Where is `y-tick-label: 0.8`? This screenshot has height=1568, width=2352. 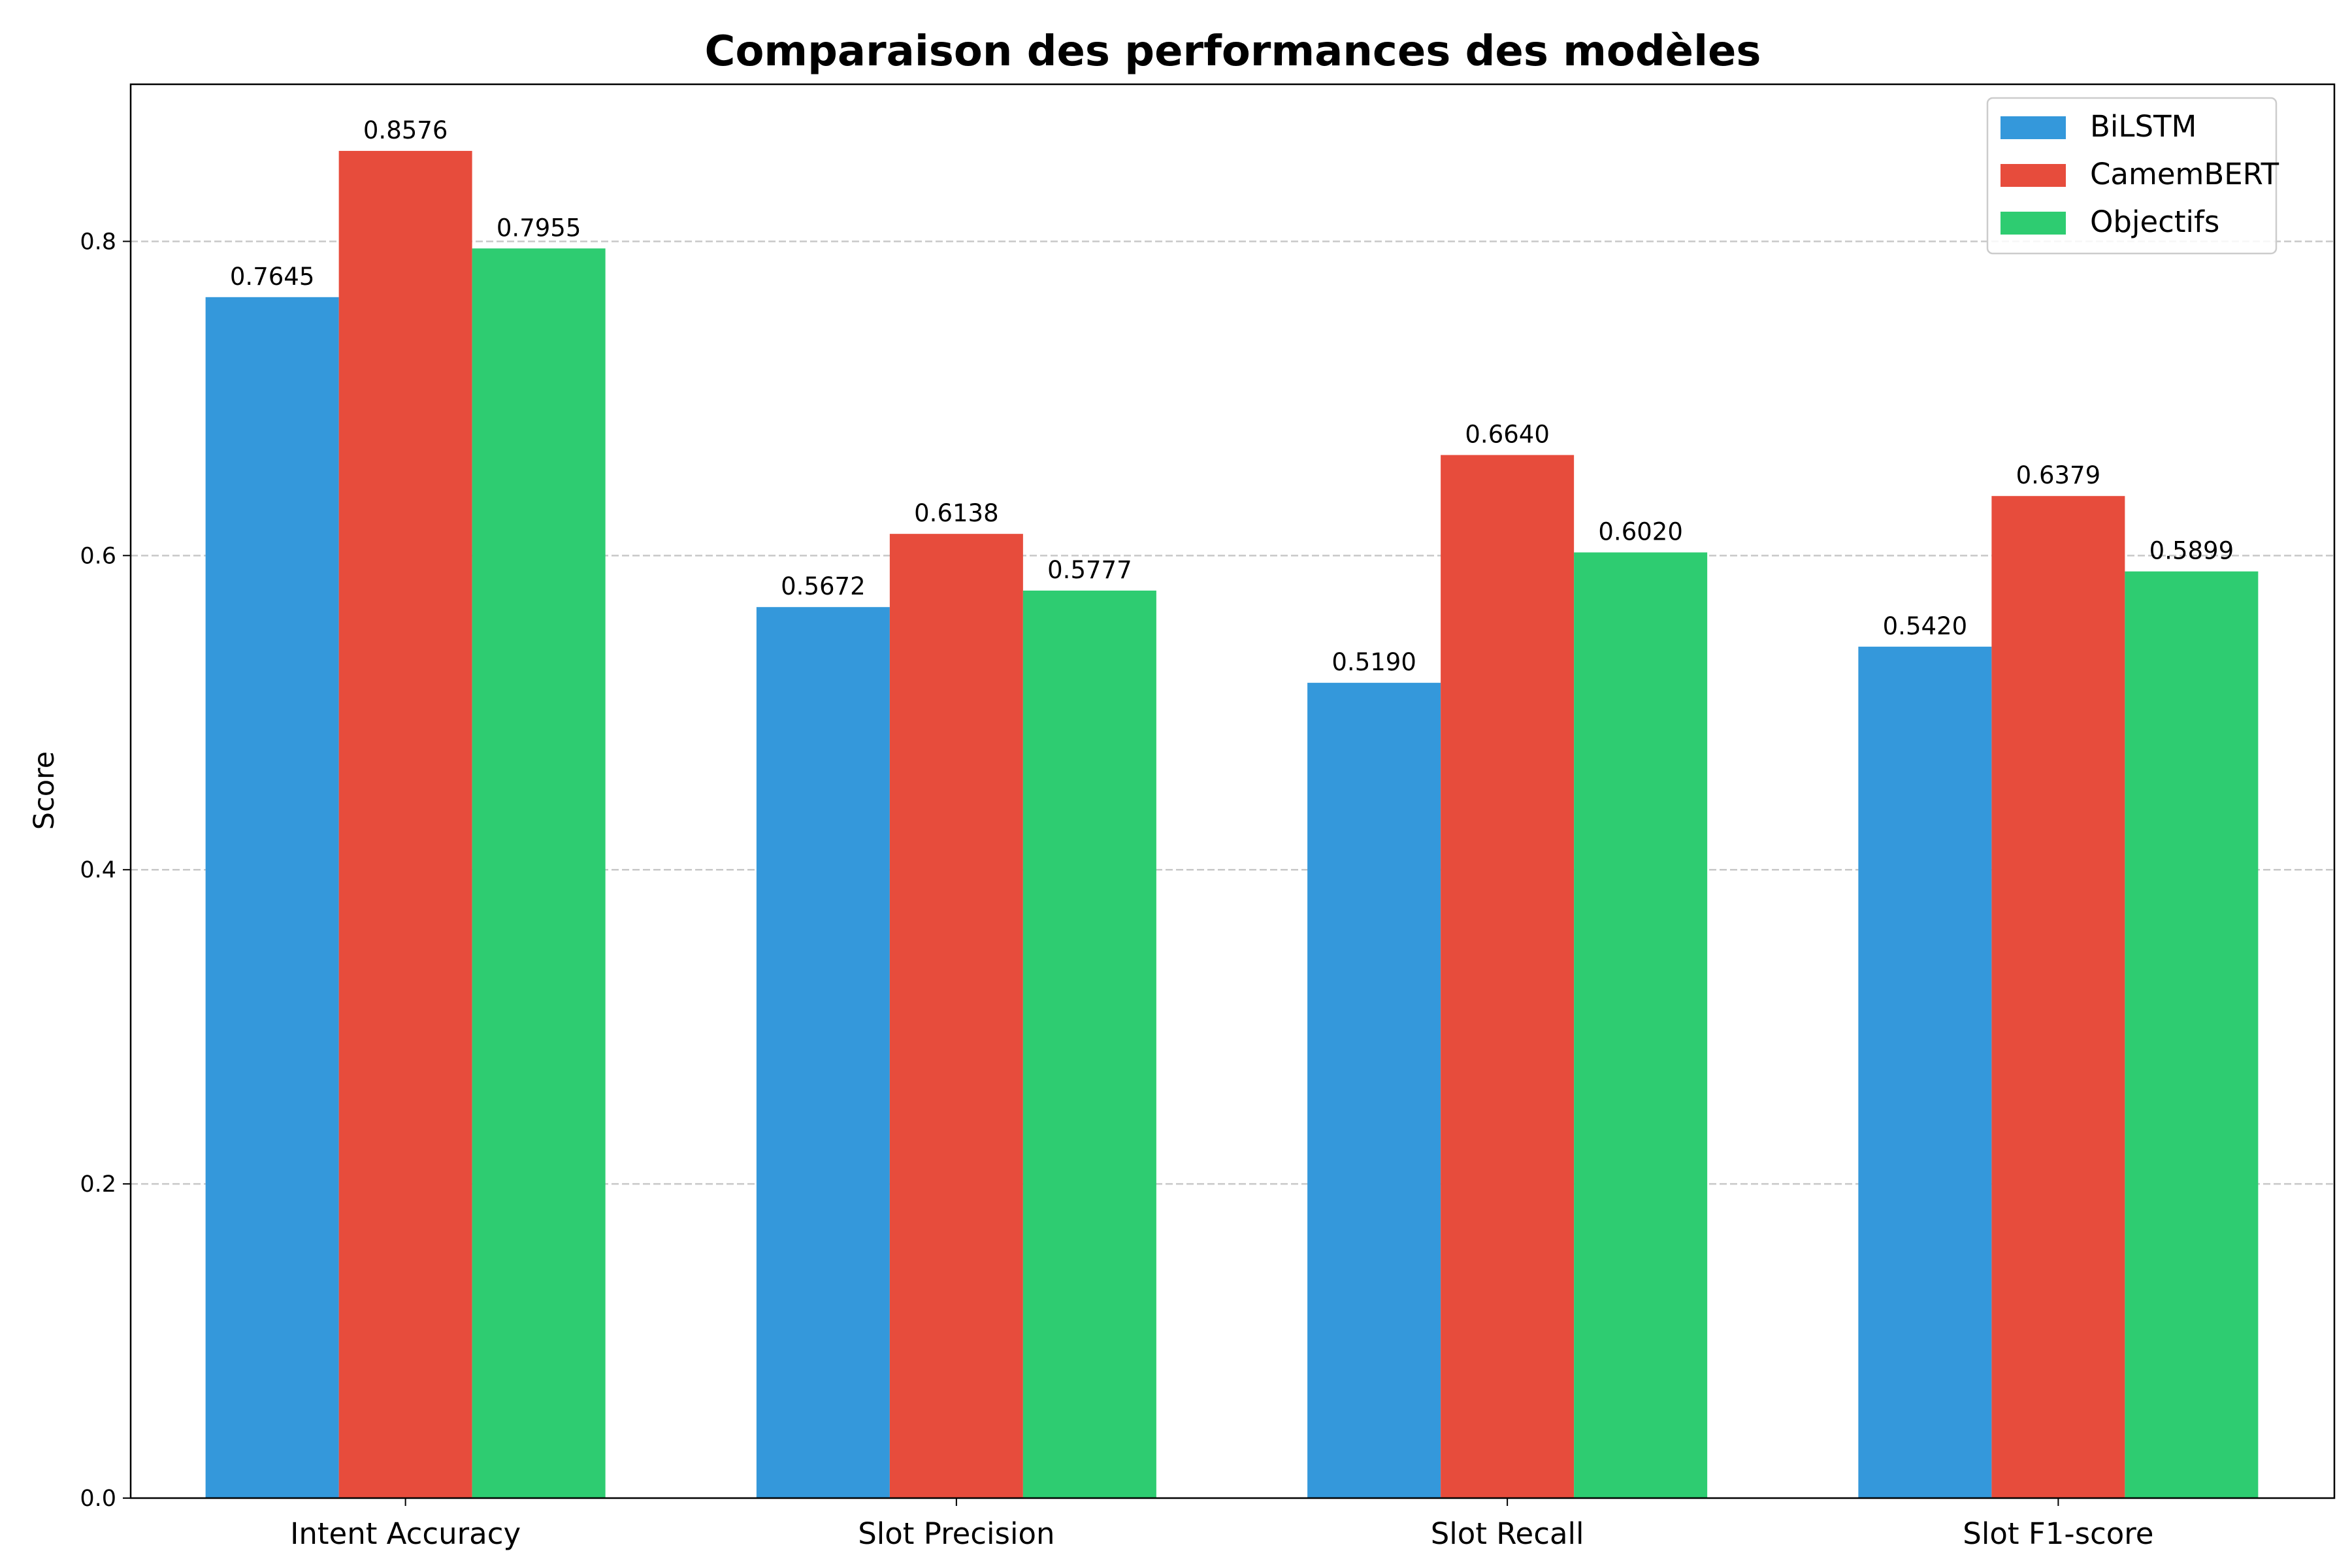
y-tick-label: 0.8 is located at coordinates (98, 242).